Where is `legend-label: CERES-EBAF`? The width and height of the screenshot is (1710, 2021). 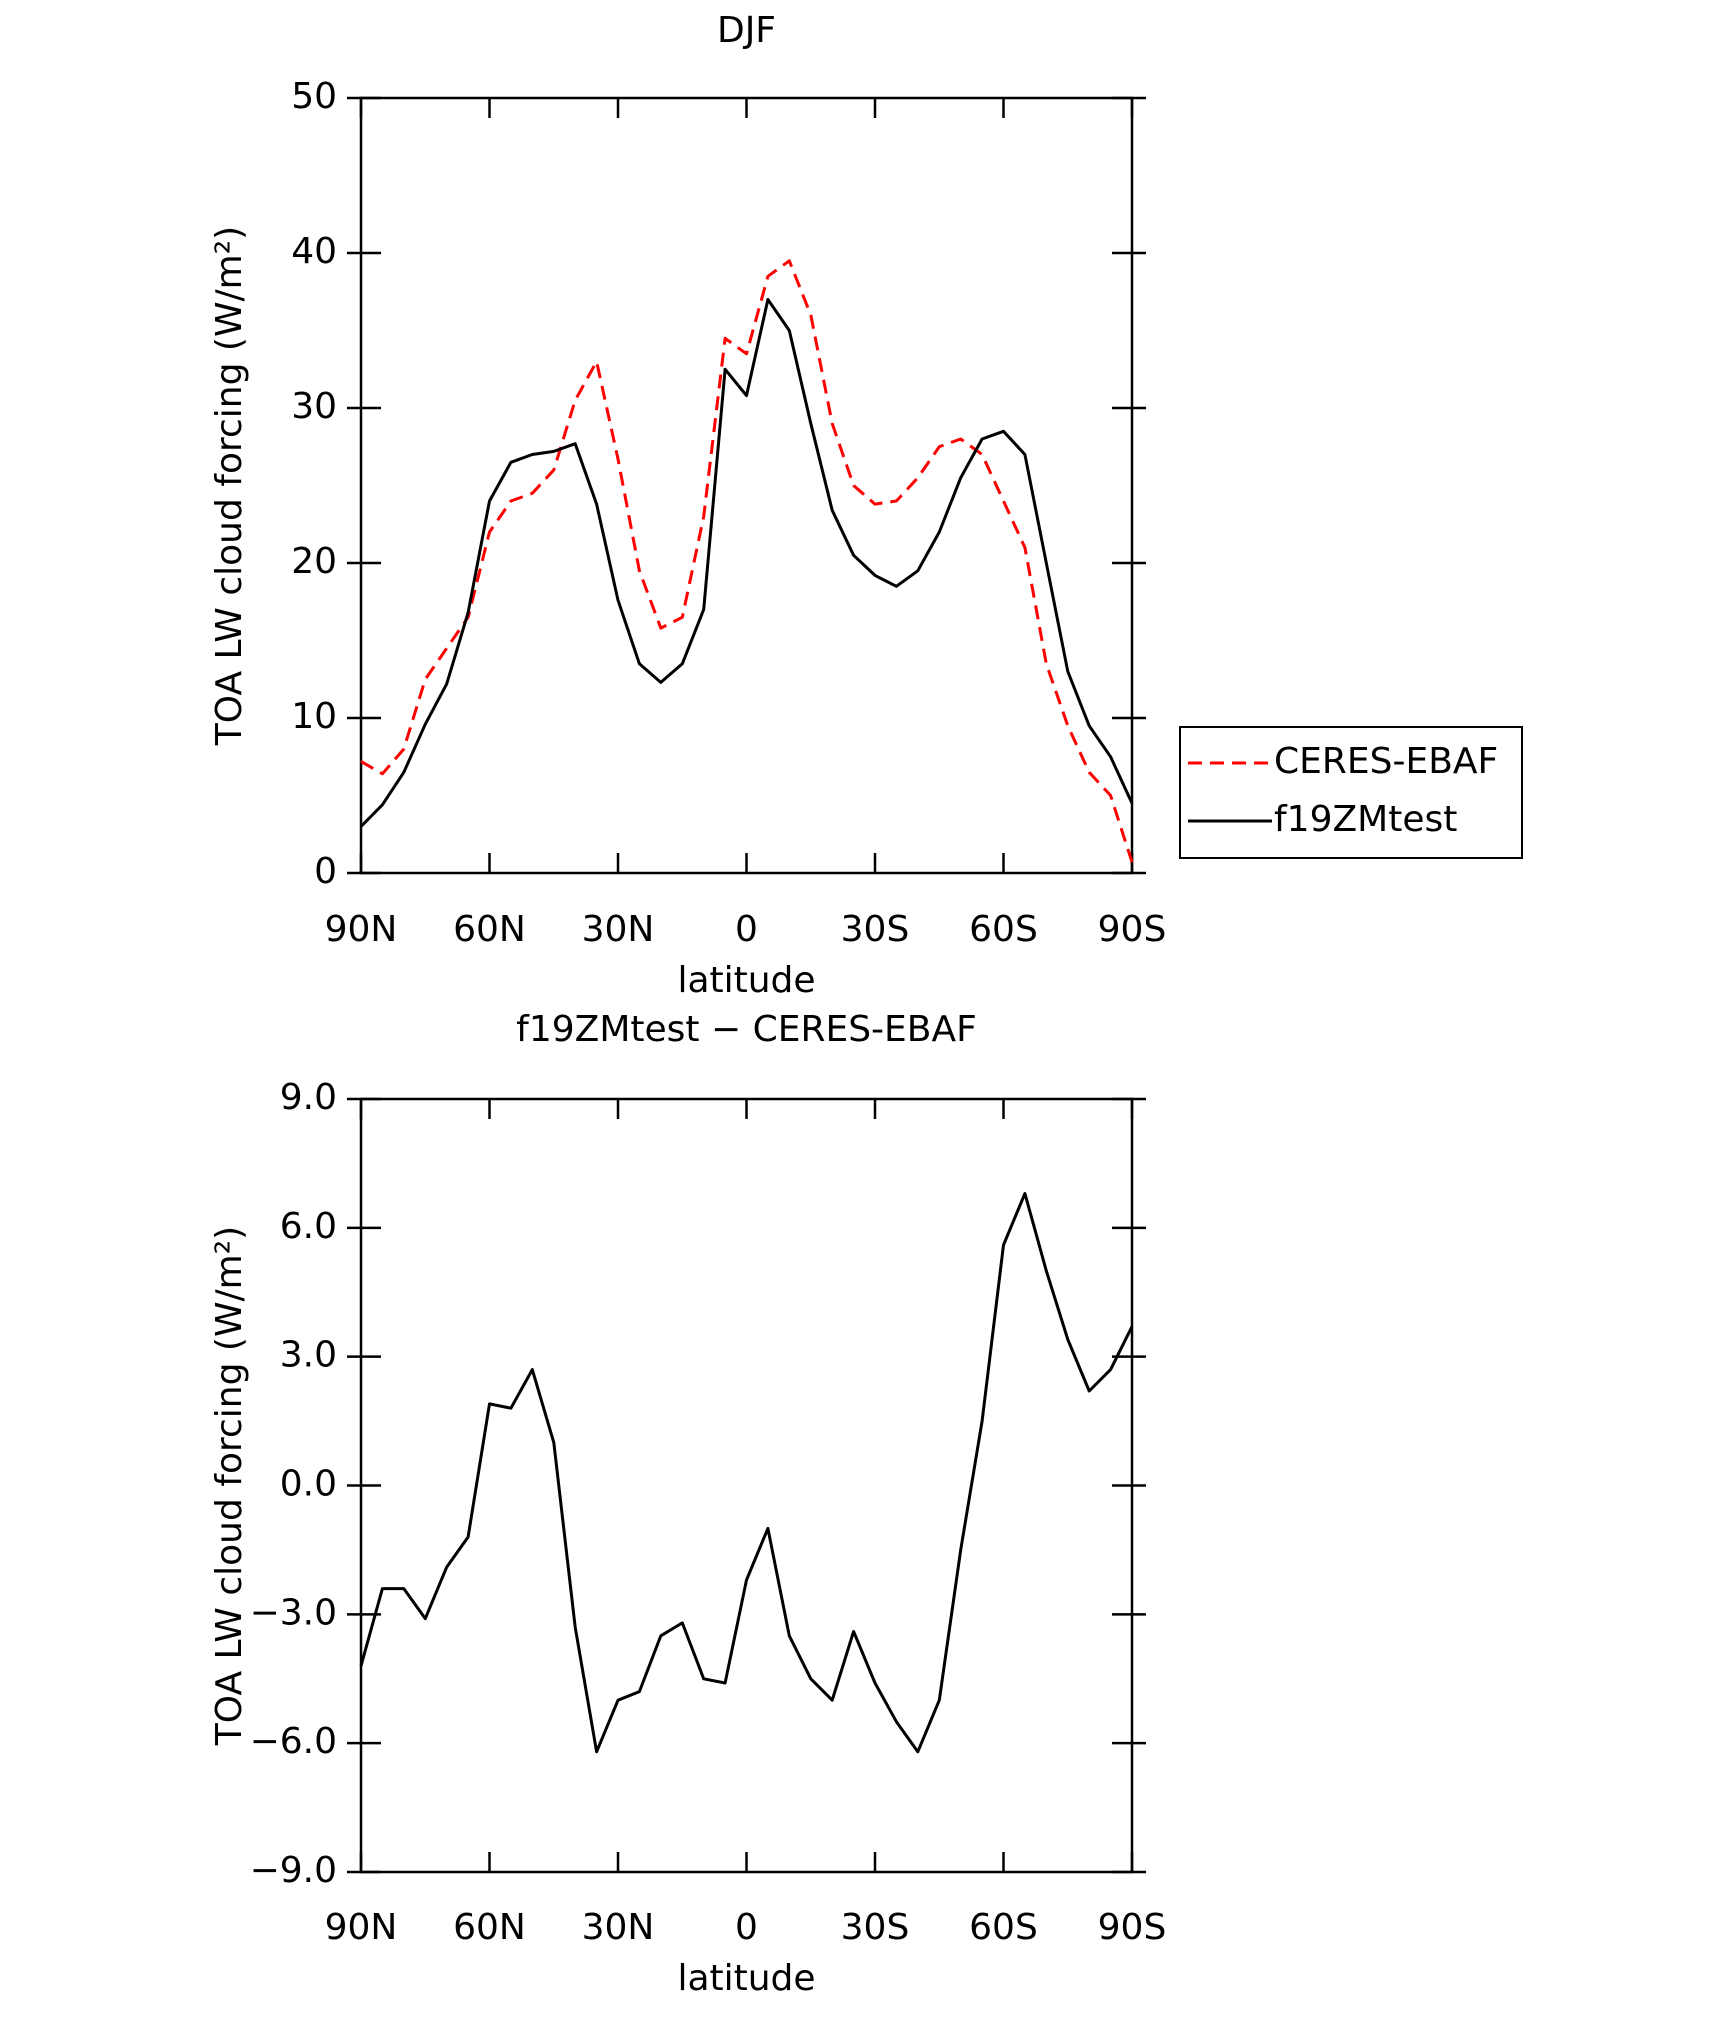
legend-label: CERES-EBAF is located at coordinates (1386, 761).